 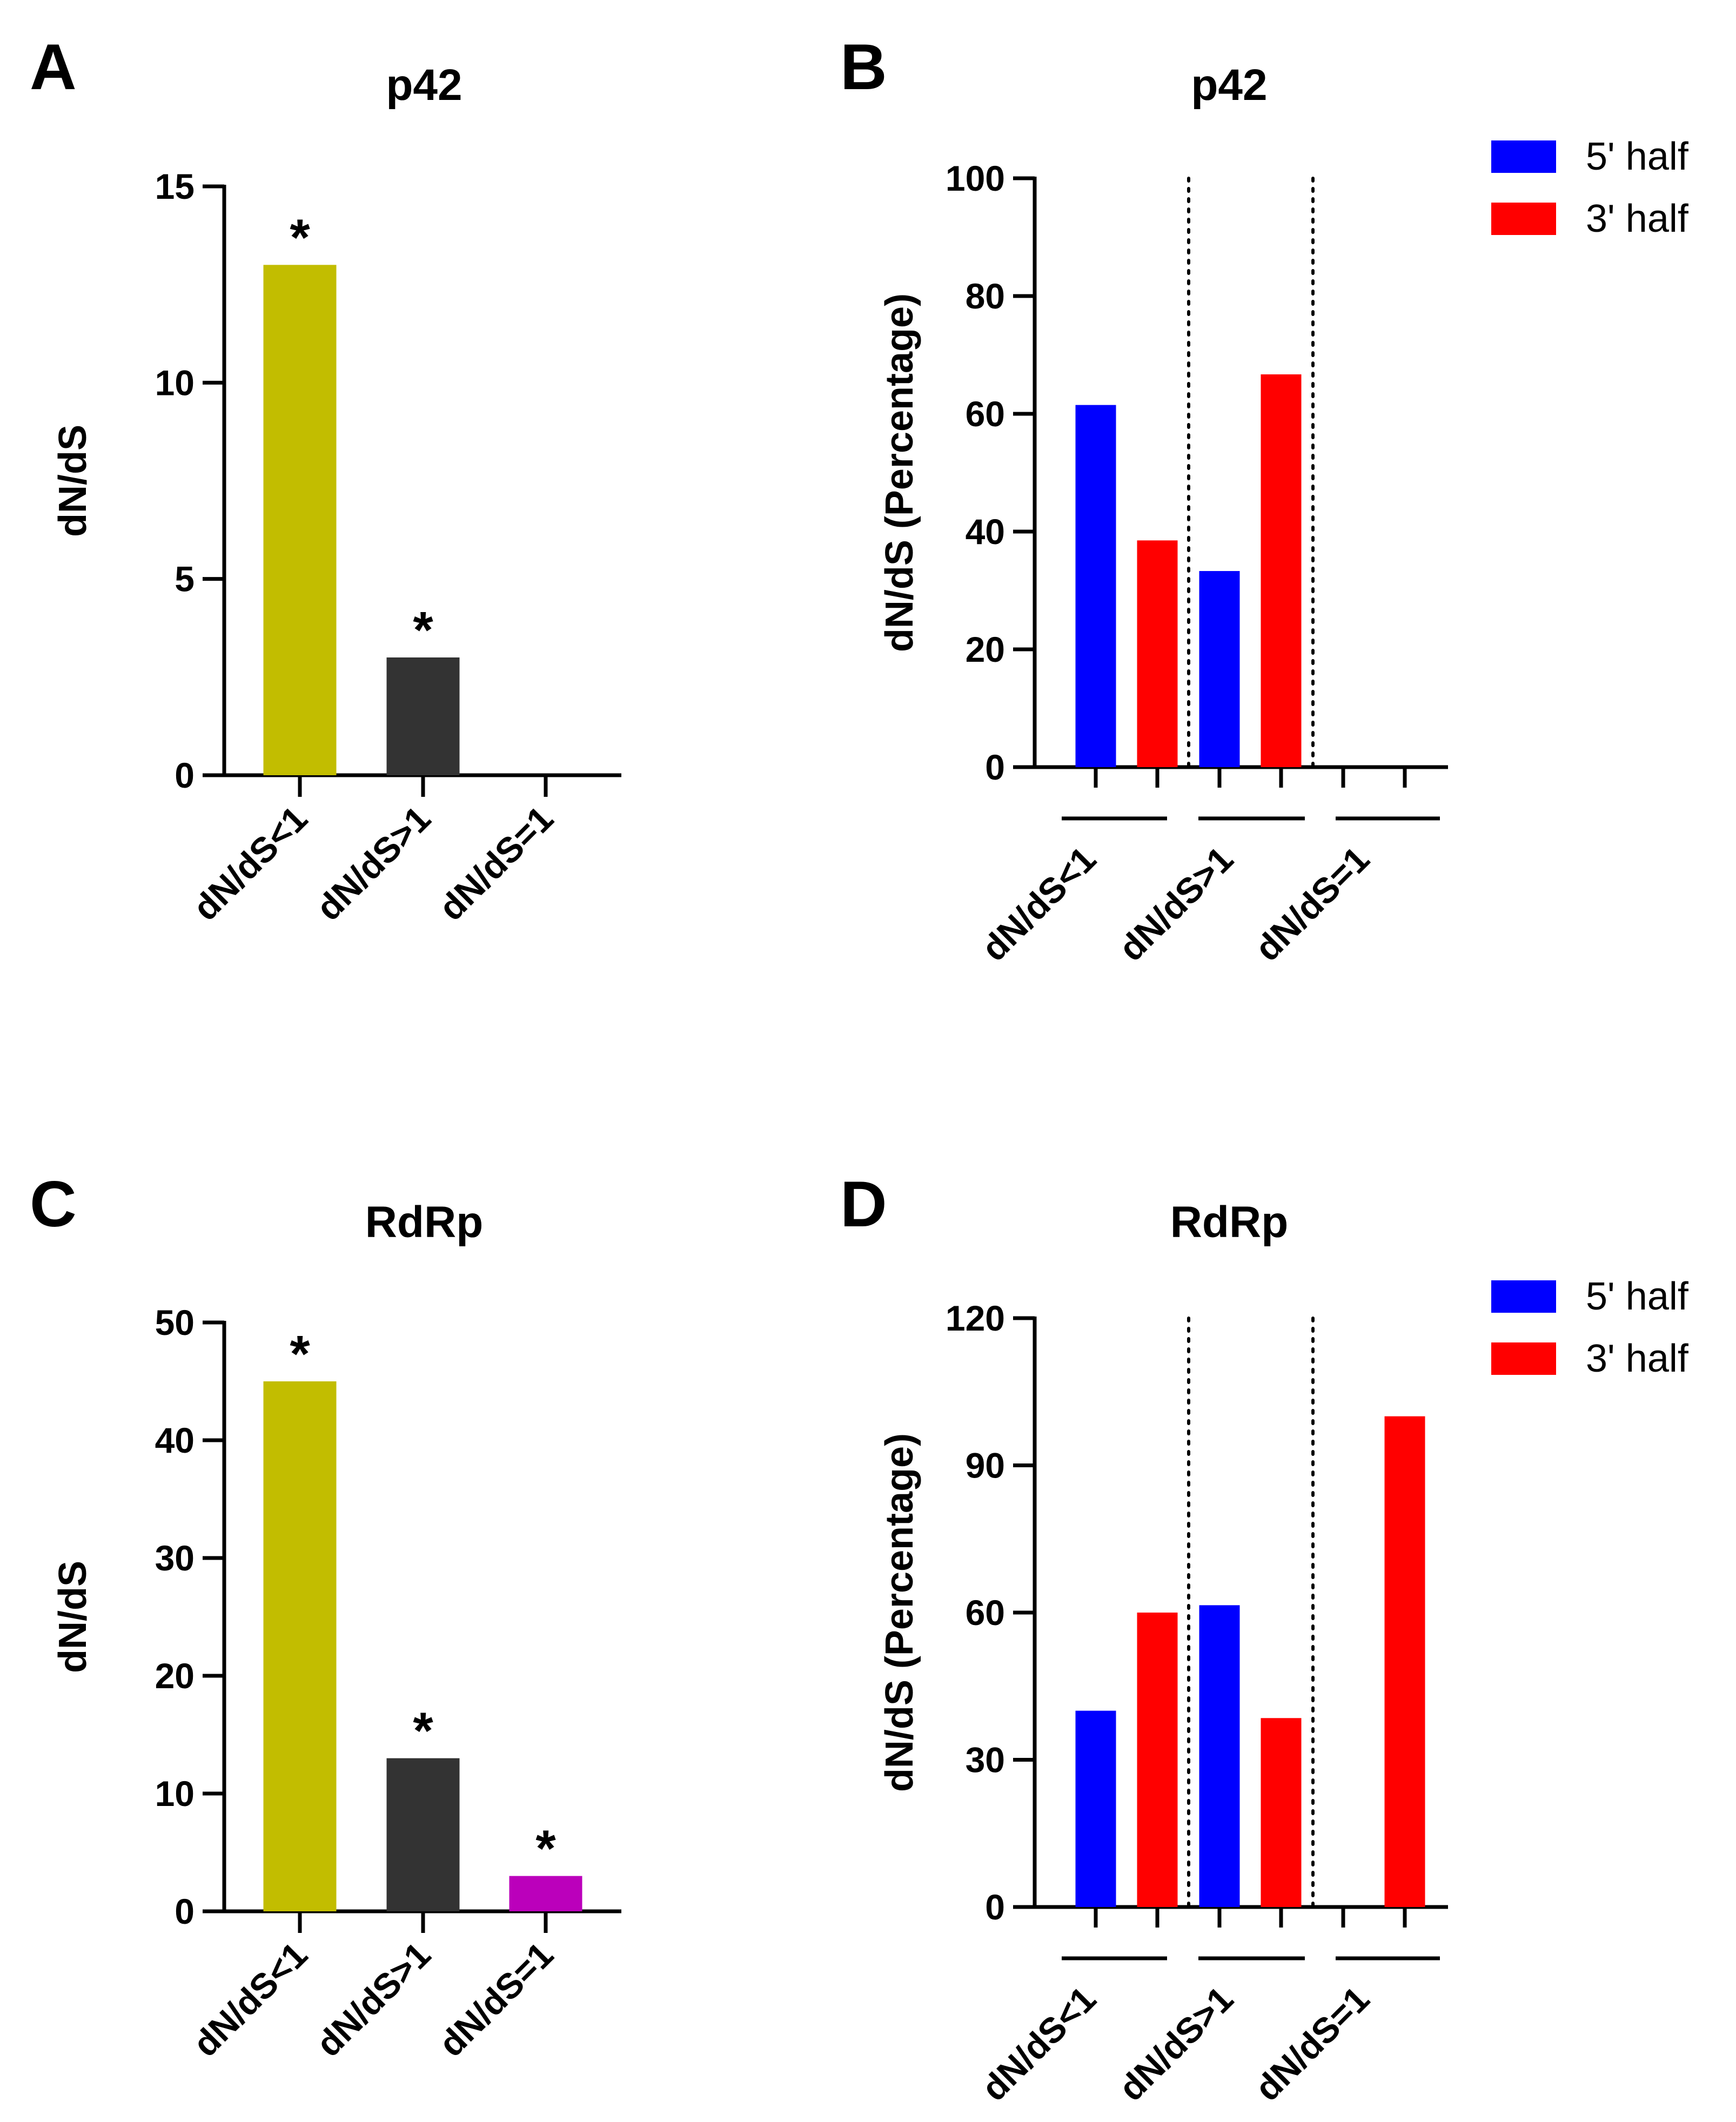 What do you see at coordinates (976, 1318) in the screenshot?
I see `y-tick-label: 120` at bounding box center [976, 1318].